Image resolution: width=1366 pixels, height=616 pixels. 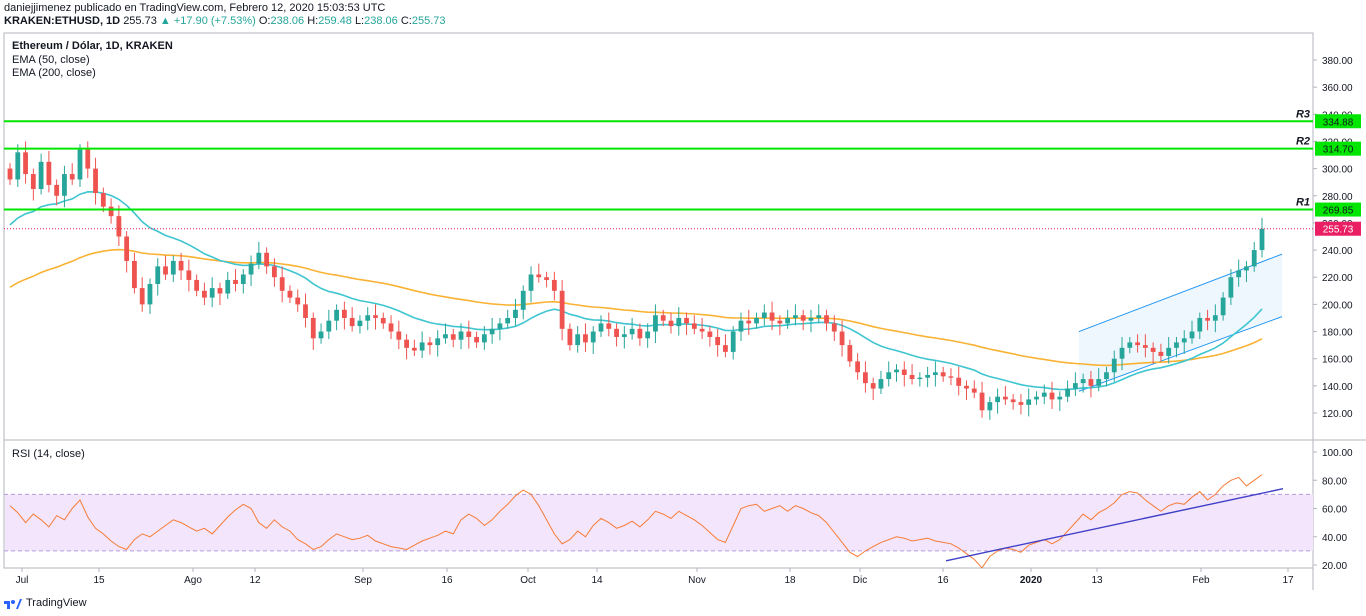 What do you see at coordinates (13, 604) in the screenshot?
I see `tradingview-icon` at bounding box center [13, 604].